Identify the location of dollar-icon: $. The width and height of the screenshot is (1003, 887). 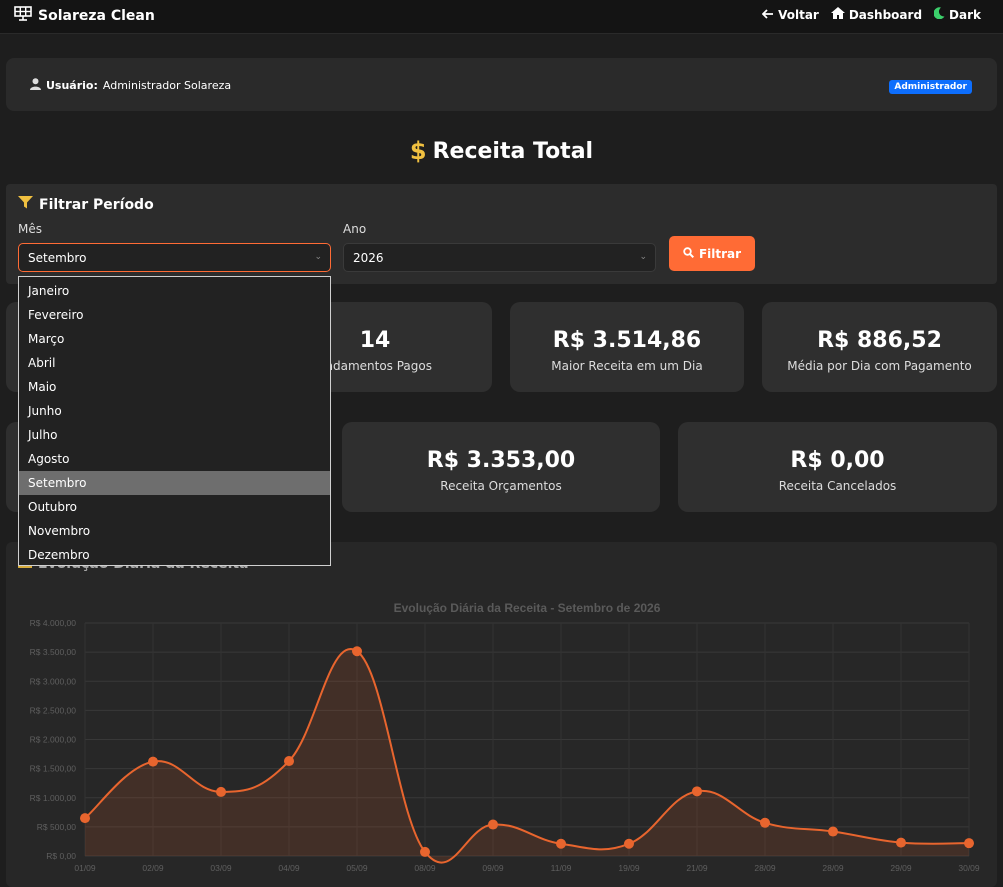
(418, 151).